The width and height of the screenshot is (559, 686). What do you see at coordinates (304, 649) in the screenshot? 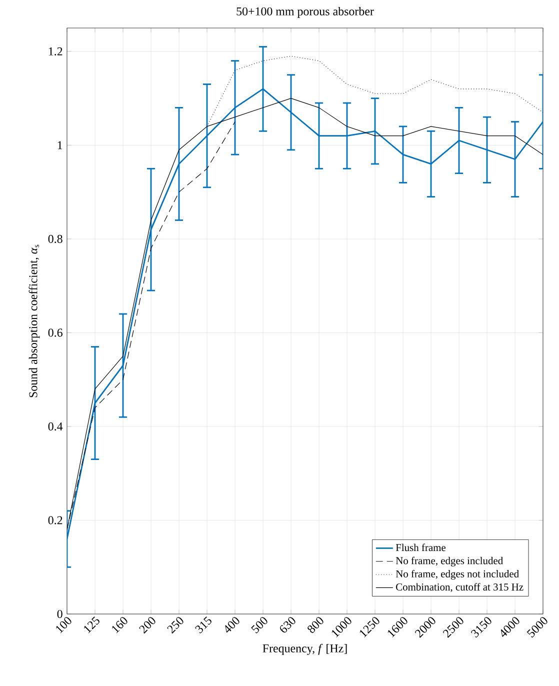
I see `x-axis-title: Frequency, f [Hz]` at bounding box center [304, 649].